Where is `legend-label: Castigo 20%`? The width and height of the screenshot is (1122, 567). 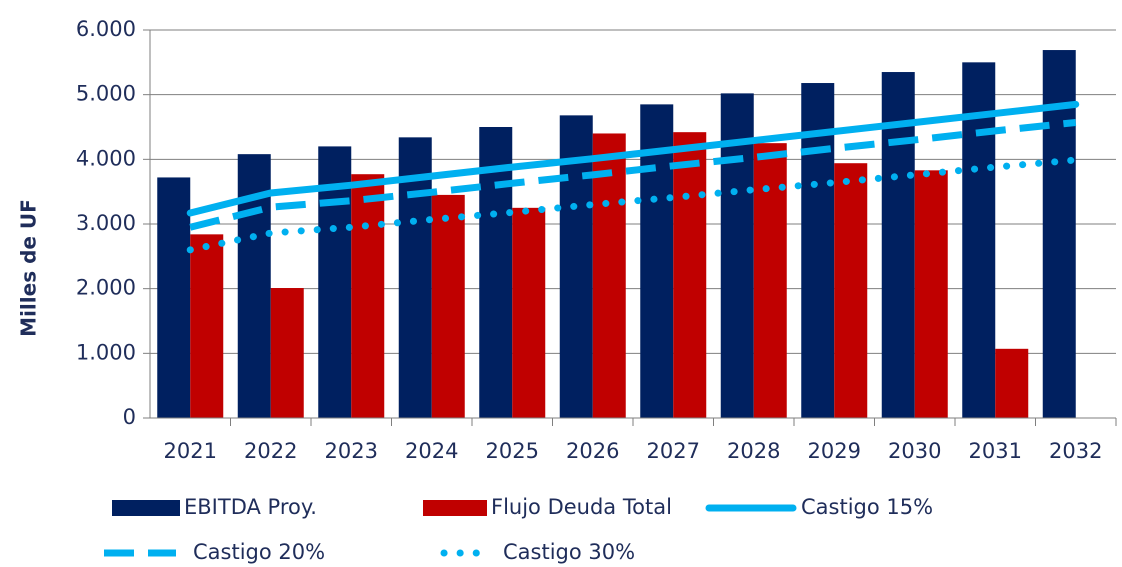
legend-label: Castigo 20% is located at coordinates (259, 552).